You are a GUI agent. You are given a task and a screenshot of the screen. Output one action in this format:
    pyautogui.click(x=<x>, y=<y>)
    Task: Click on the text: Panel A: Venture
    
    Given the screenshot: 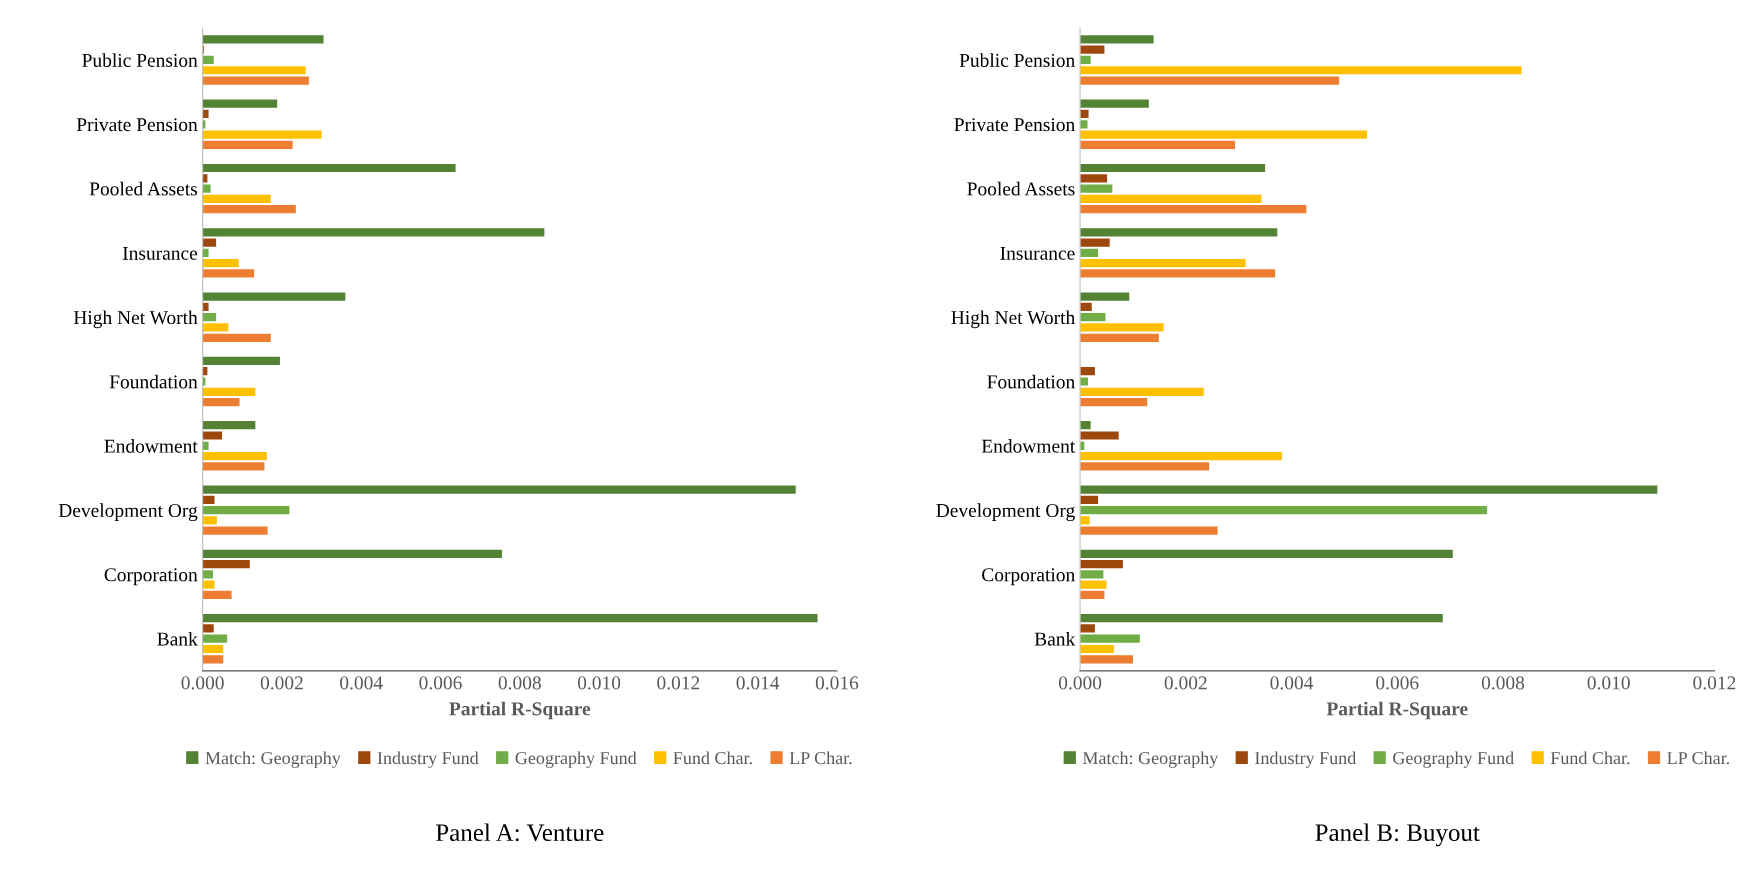 What is the action you would take?
    pyautogui.click(x=520, y=832)
    